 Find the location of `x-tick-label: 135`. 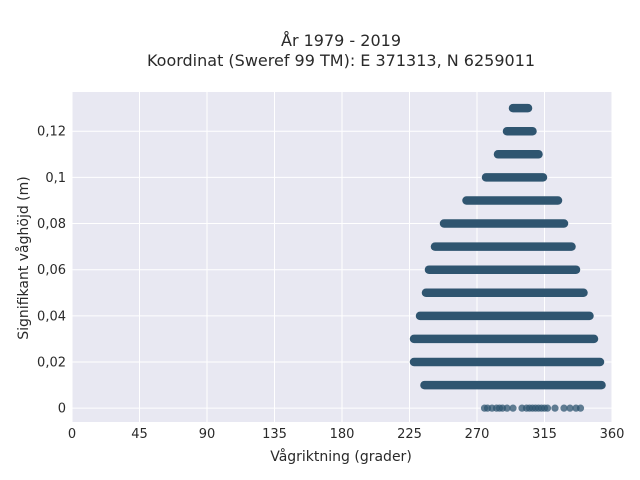

x-tick-label: 135 is located at coordinates (274, 434).